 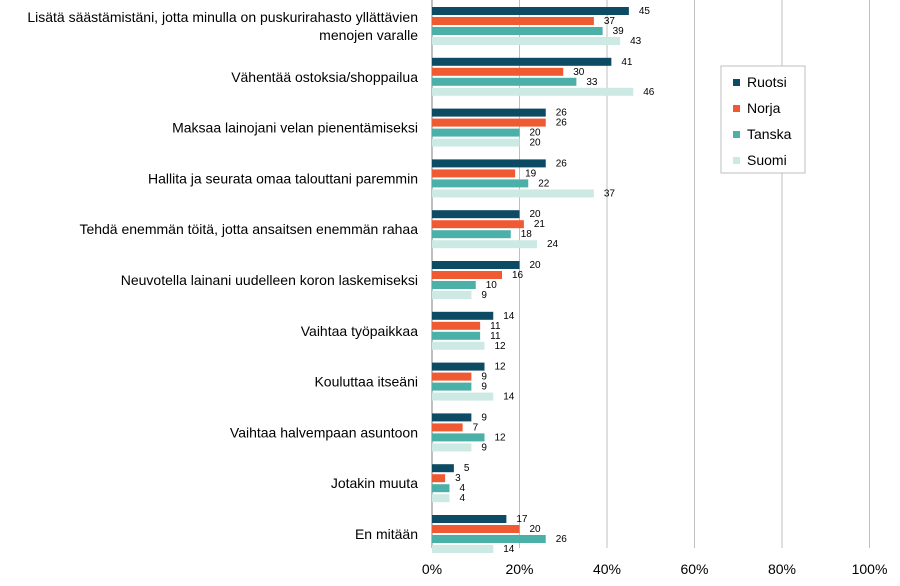 What do you see at coordinates (645, 11) in the screenshot?
I see `value-label: 45` at bounding box center [645, 11].